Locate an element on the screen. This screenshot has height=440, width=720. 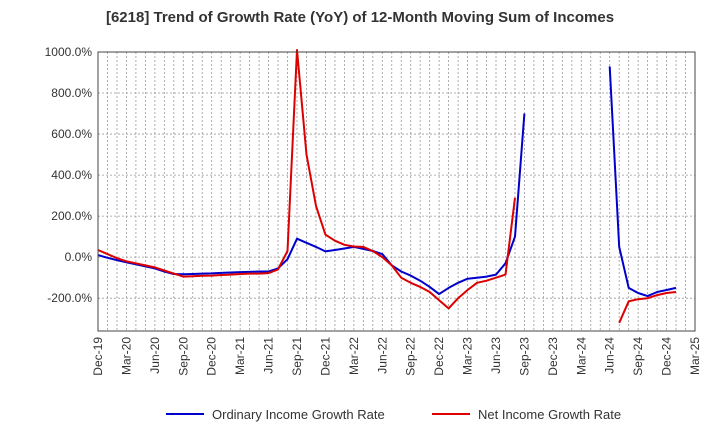
x-tick-label: Sep-22 is located at coordinates (411, 356).